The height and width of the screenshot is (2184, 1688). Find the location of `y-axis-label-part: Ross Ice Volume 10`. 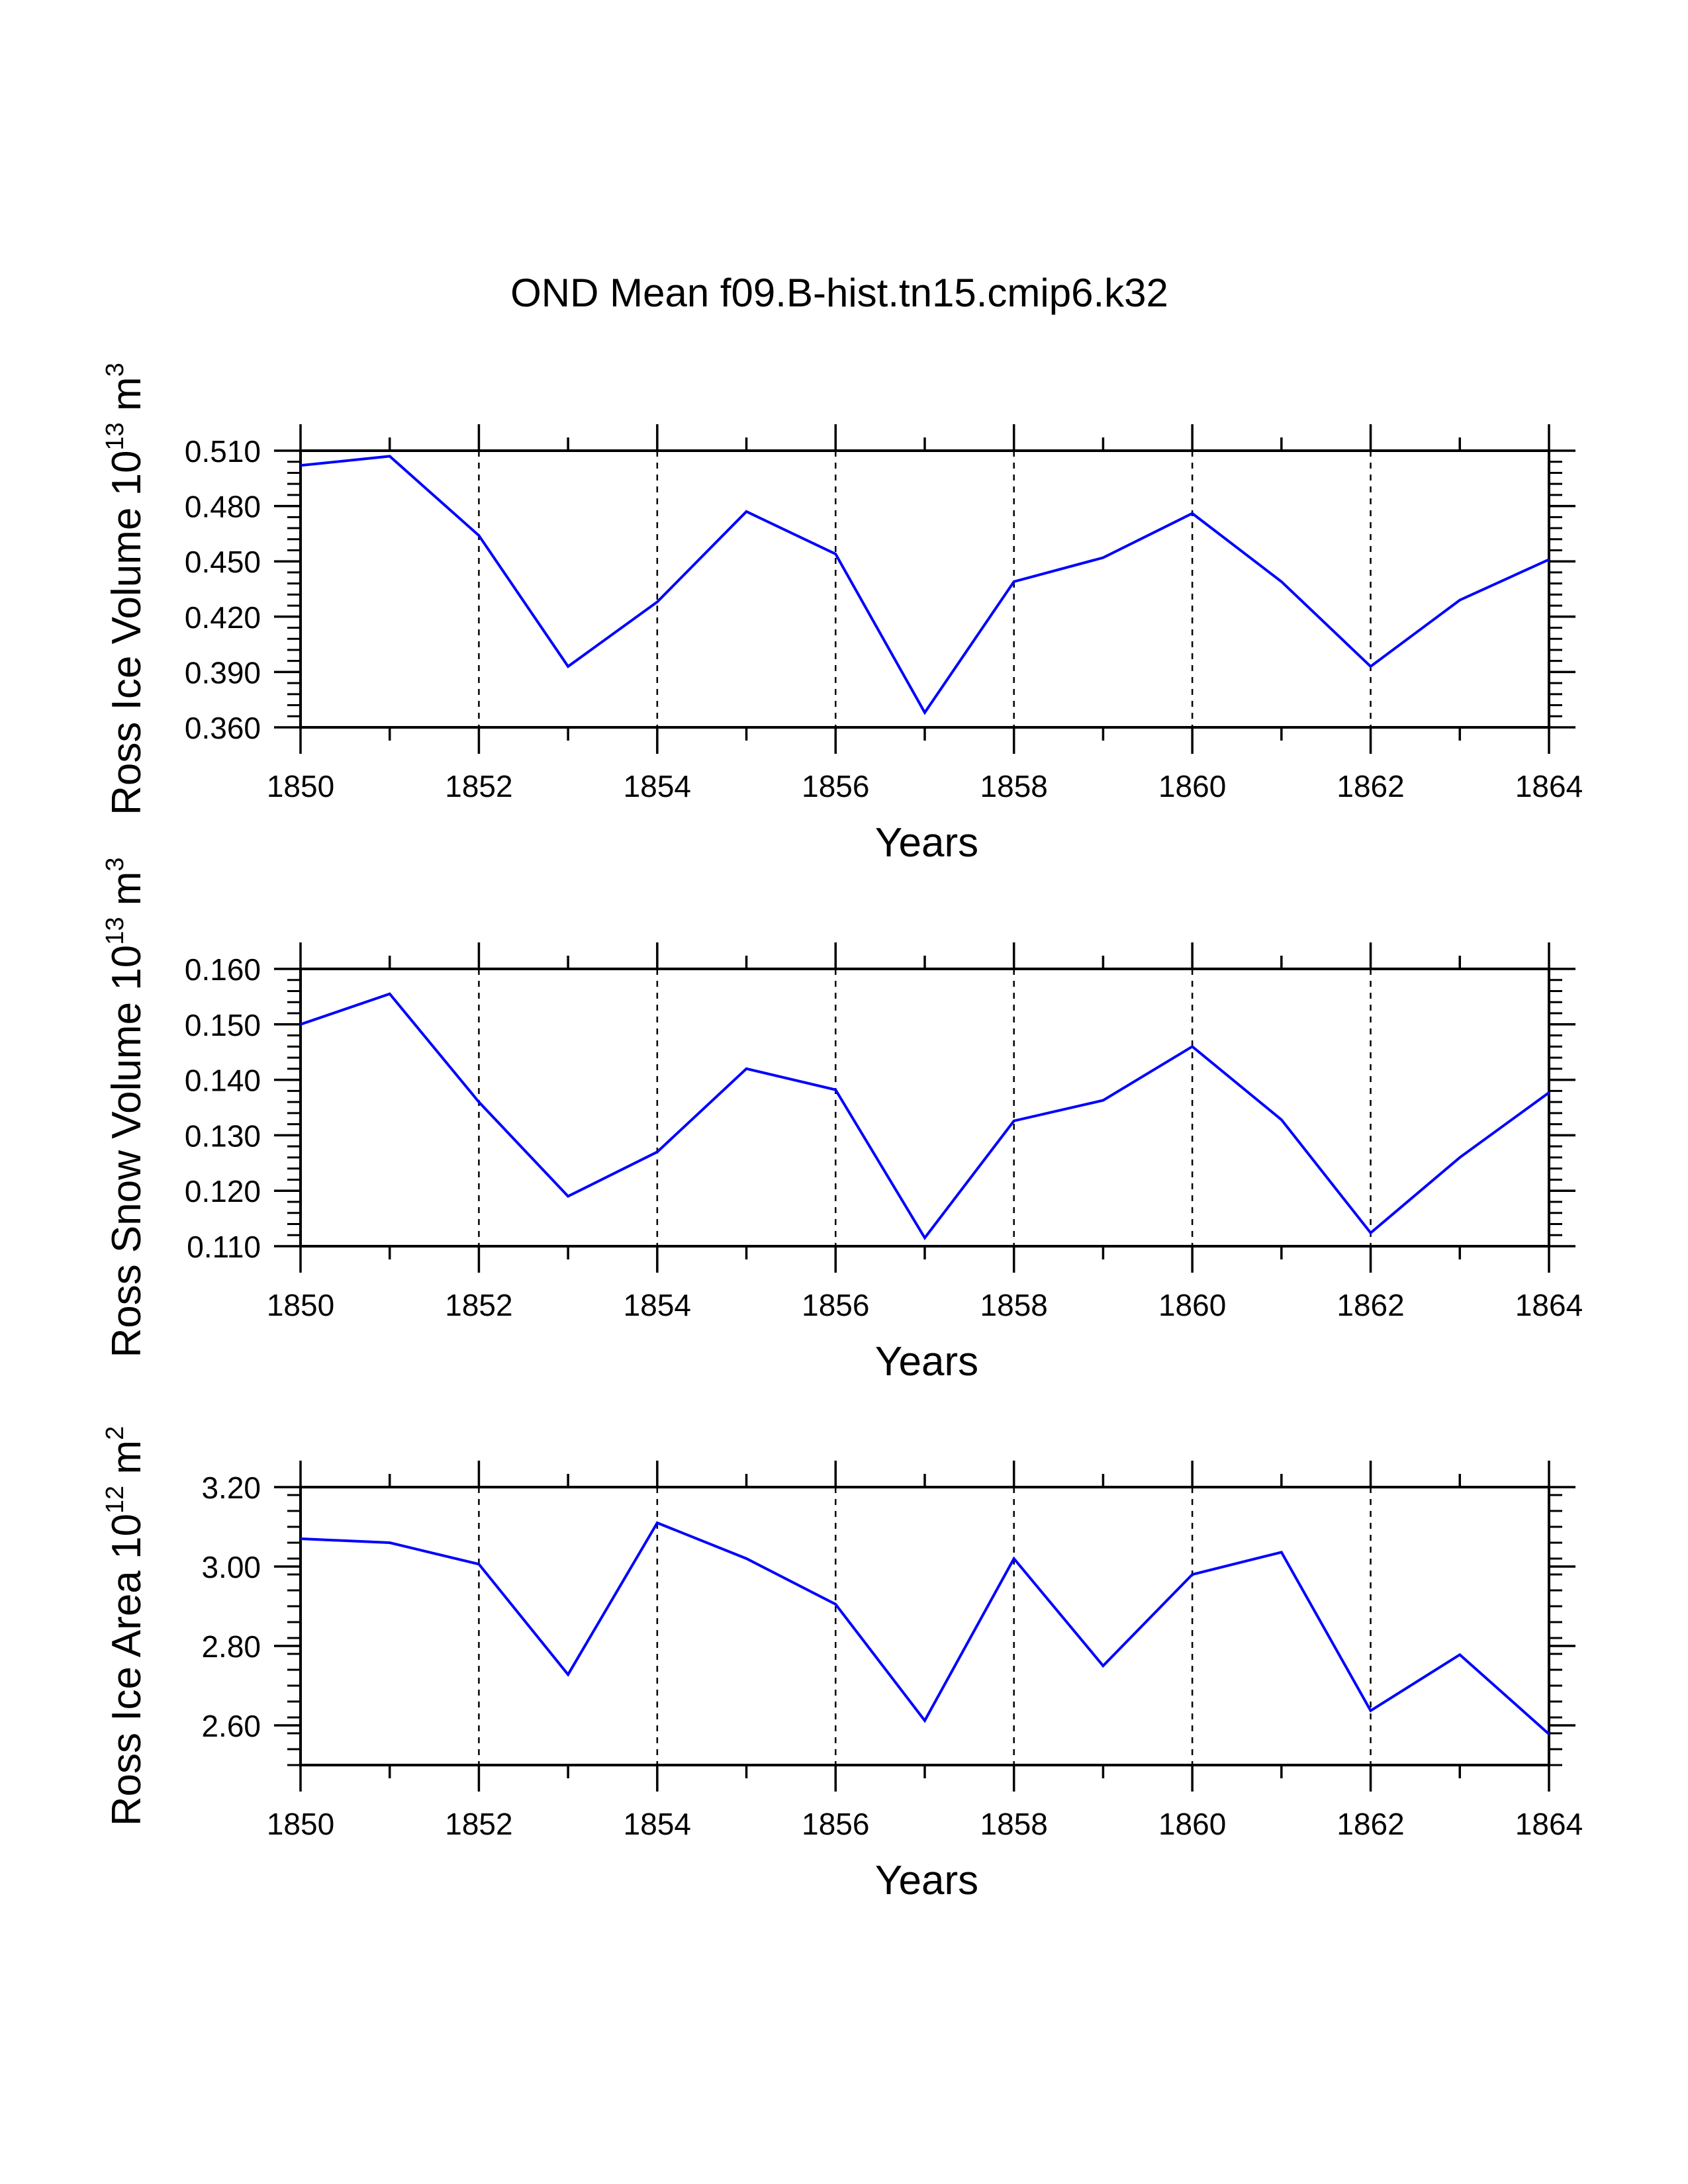

y-axis-label-part: Ross Ice Volume 10 is located at coordinates (127, 632).